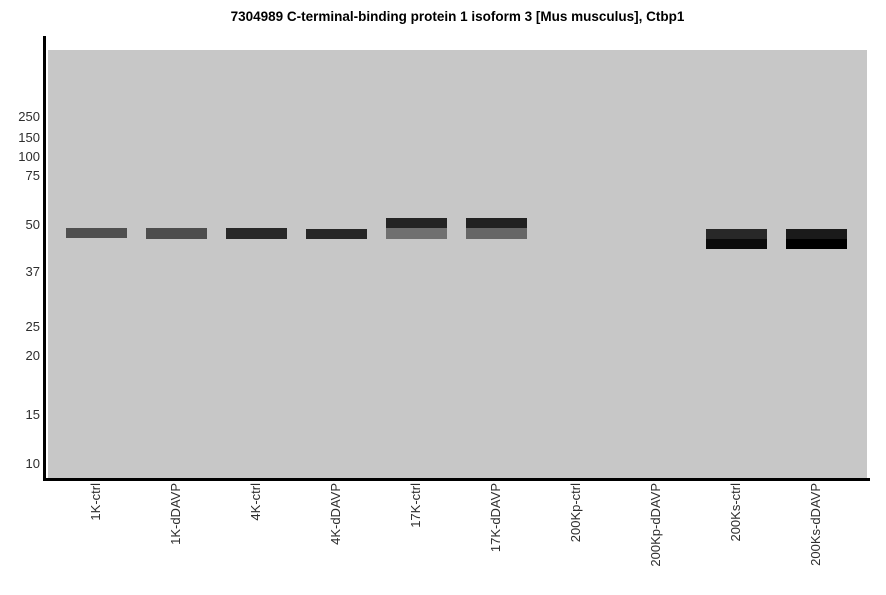  Describe the element at coordinates (32, 326) in the screenshot. I see `y-tick-label: 25` at that location.